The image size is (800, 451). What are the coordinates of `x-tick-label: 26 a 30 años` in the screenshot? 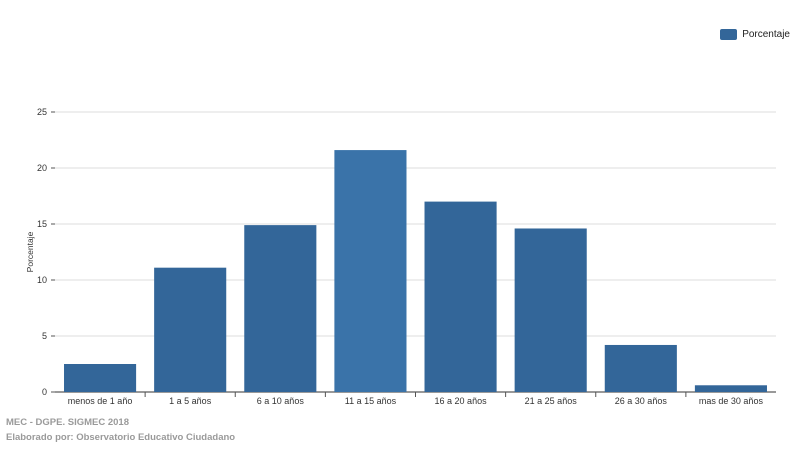 It's located at (641, 401).